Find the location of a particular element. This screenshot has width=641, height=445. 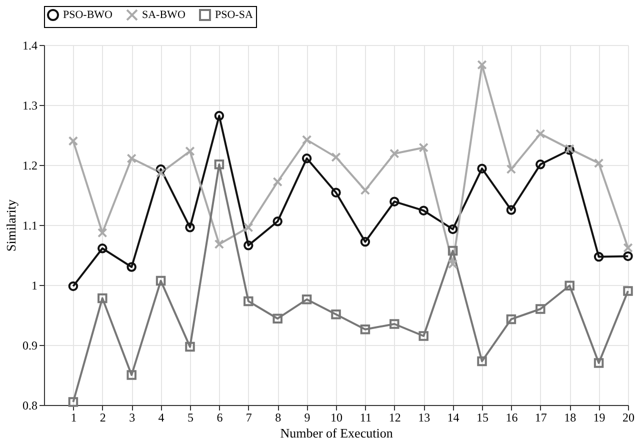

x-tick-label: 15 is located at coordinates (482, 417).